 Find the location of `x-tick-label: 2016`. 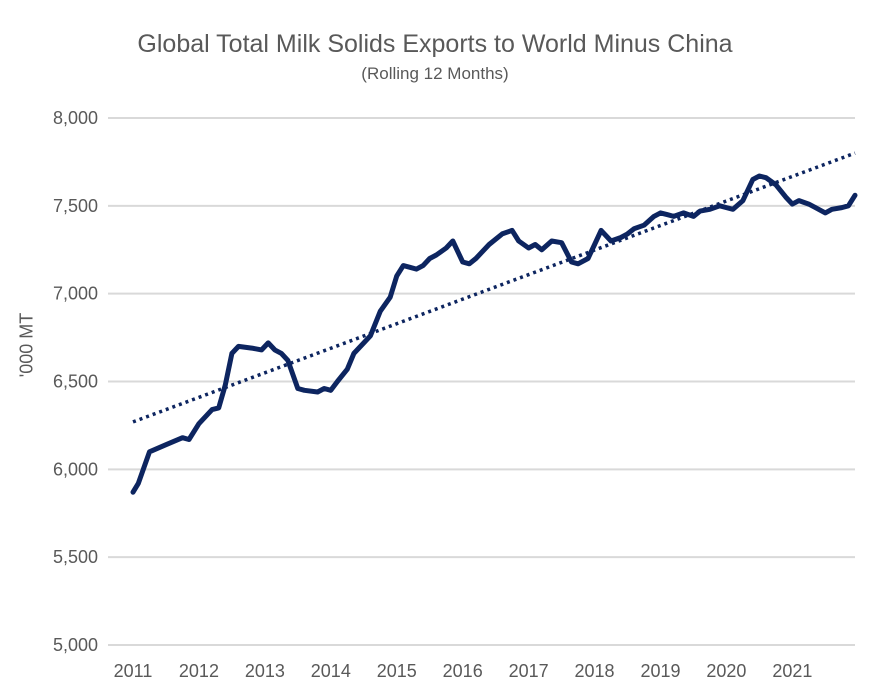

x-tick-label: 2016 is located at coordinates (463, 671).